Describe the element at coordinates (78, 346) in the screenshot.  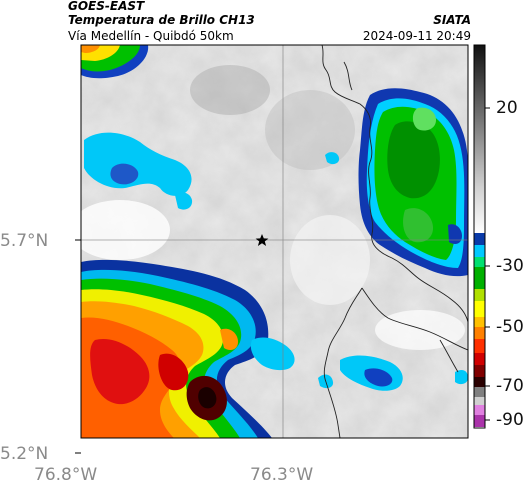
I see `axis-ticks` at that location.